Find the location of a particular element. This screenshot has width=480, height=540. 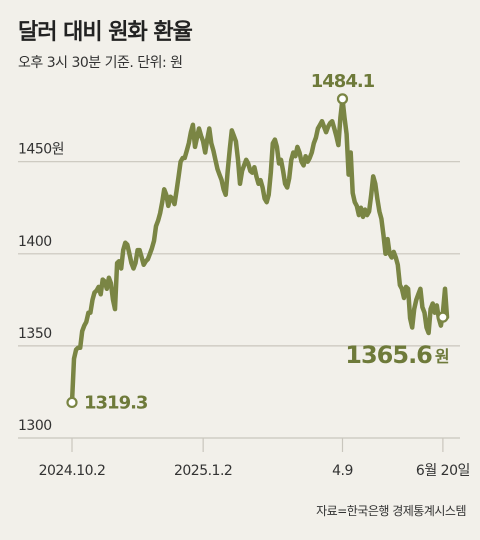

peak-value-label: 1484.1 is located at coordinates (343, 81).